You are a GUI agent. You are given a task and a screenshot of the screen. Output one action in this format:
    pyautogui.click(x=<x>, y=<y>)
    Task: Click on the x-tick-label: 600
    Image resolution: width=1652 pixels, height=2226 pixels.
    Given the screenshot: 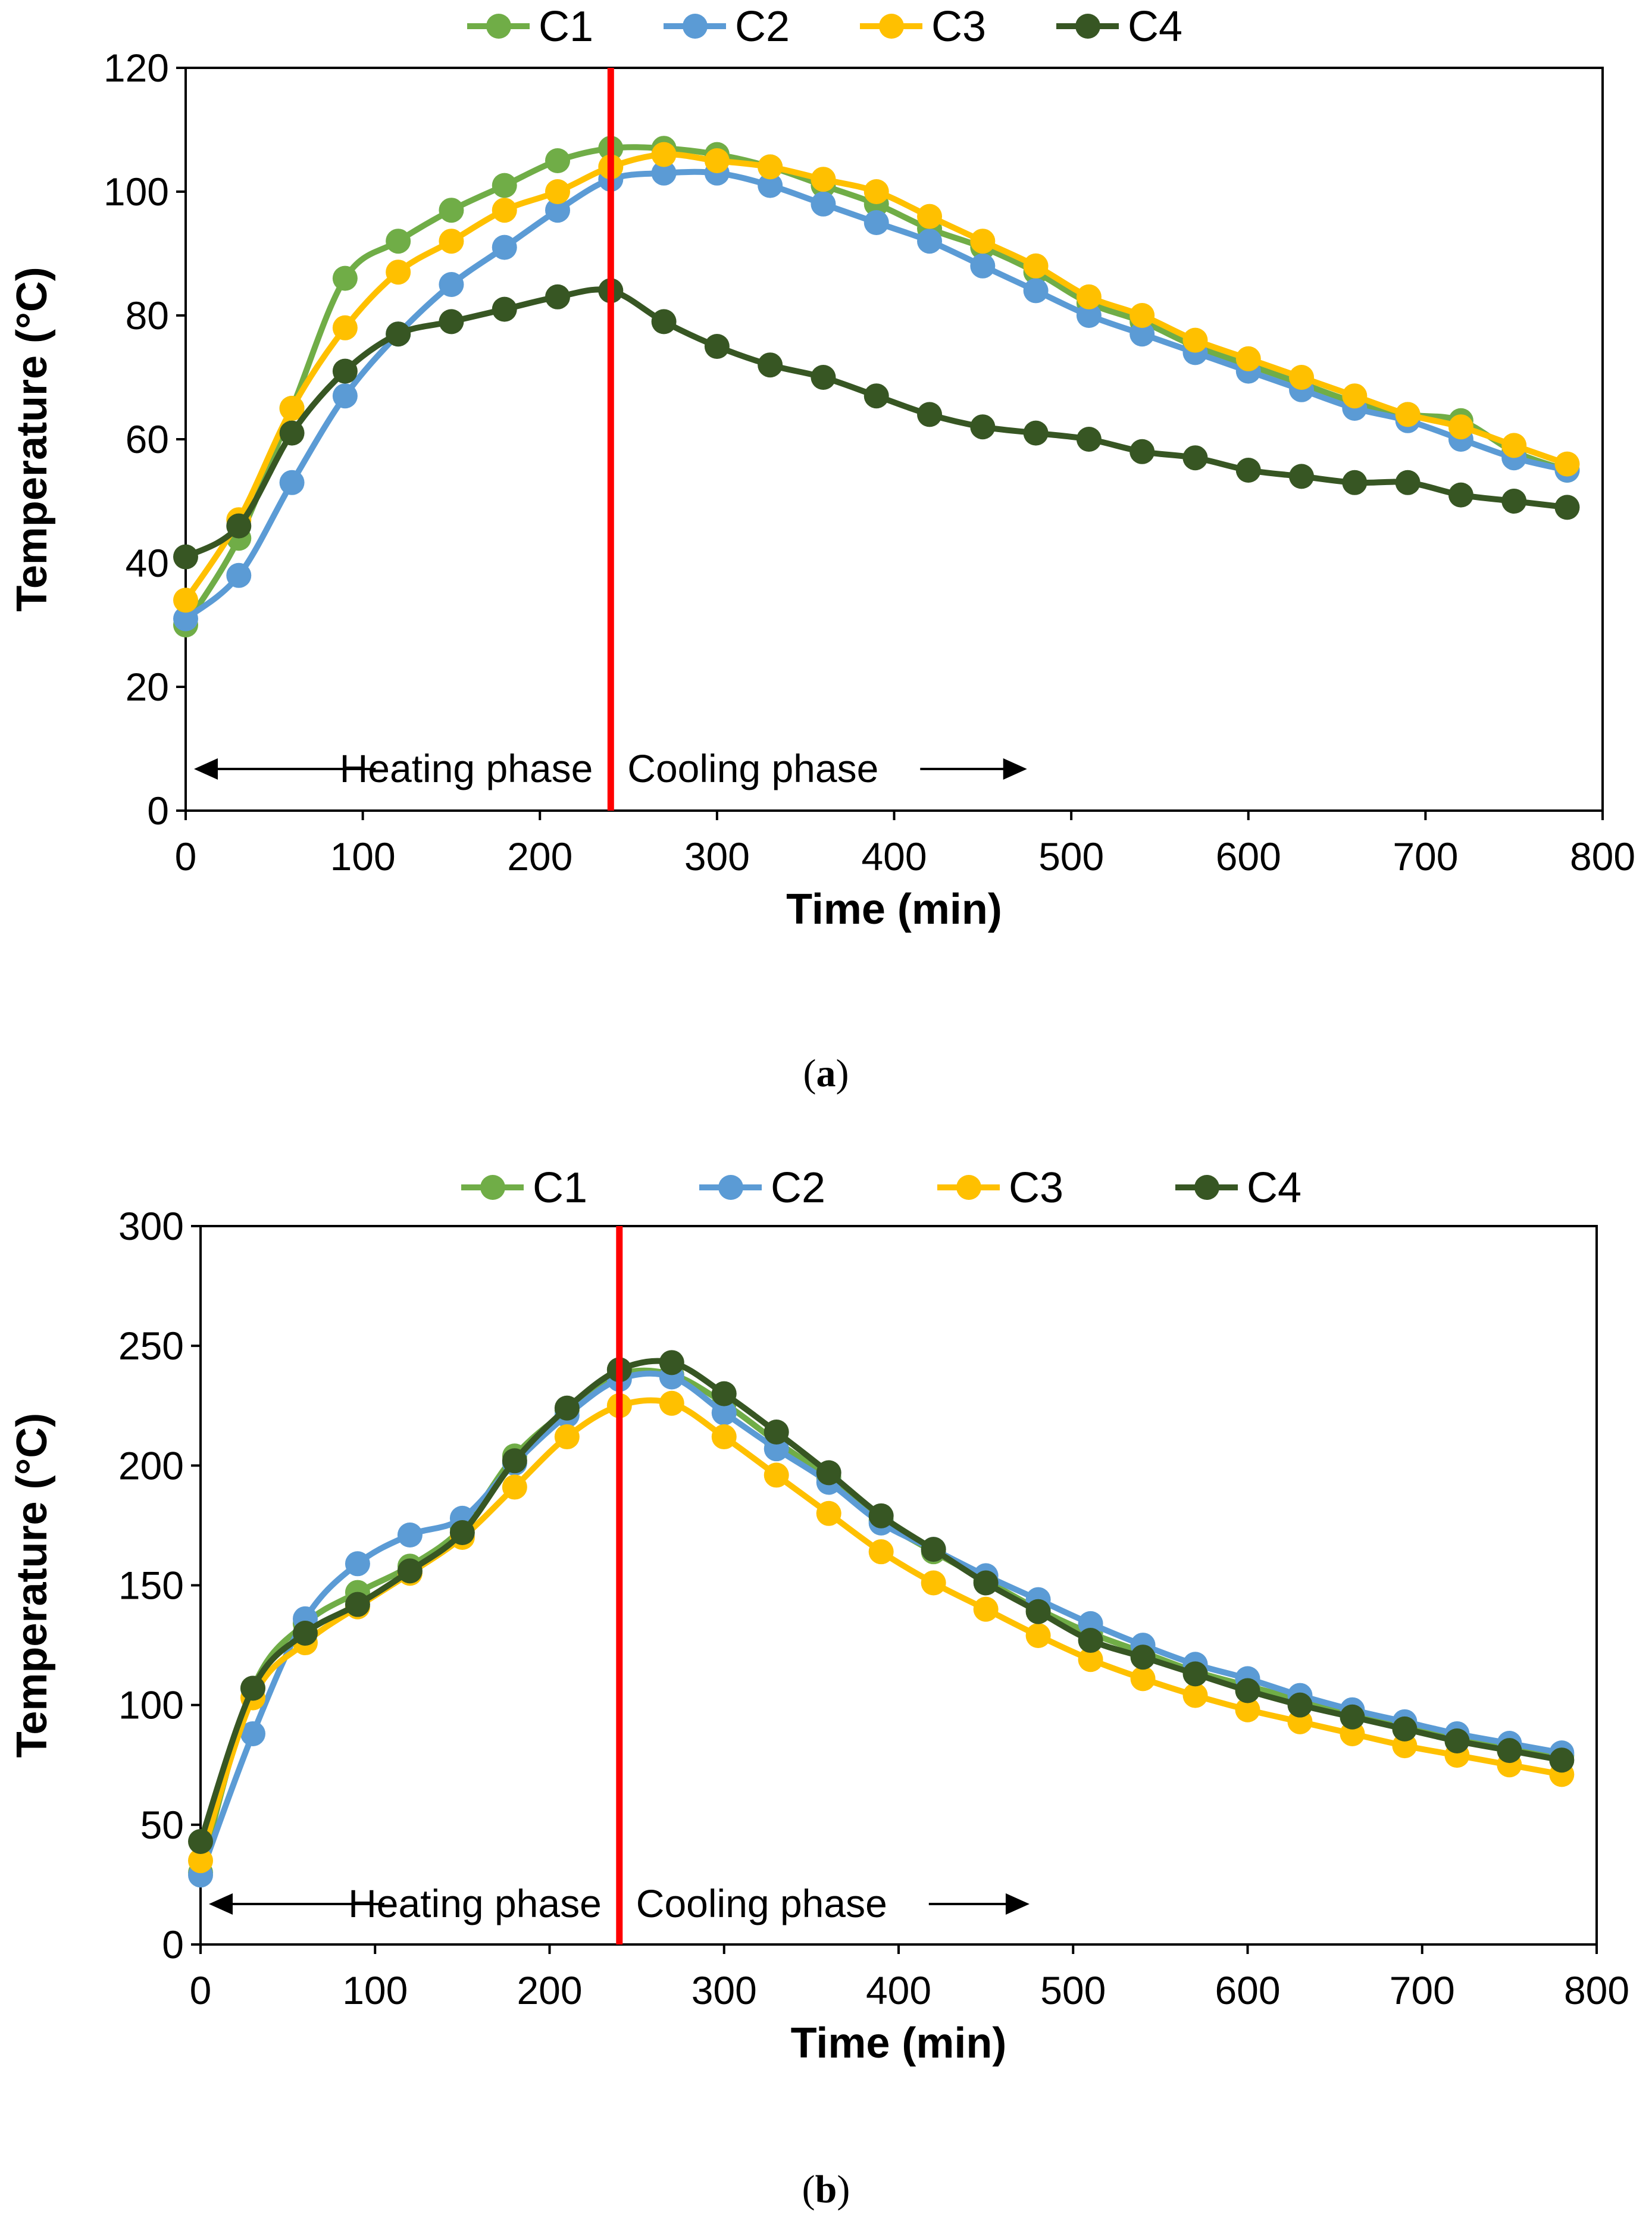 What is the action you would take?
    pyautogui.click(x=1248, y=856)
    